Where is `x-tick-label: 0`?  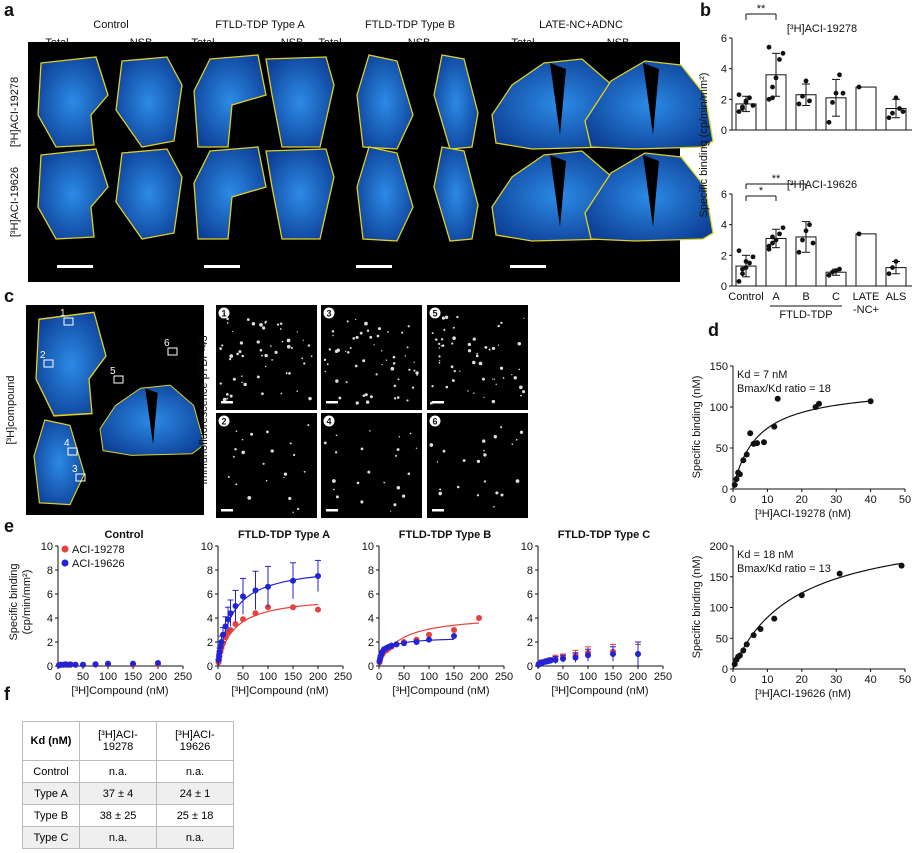 x-tick-label: 0 is located at coordinates (218, 677).